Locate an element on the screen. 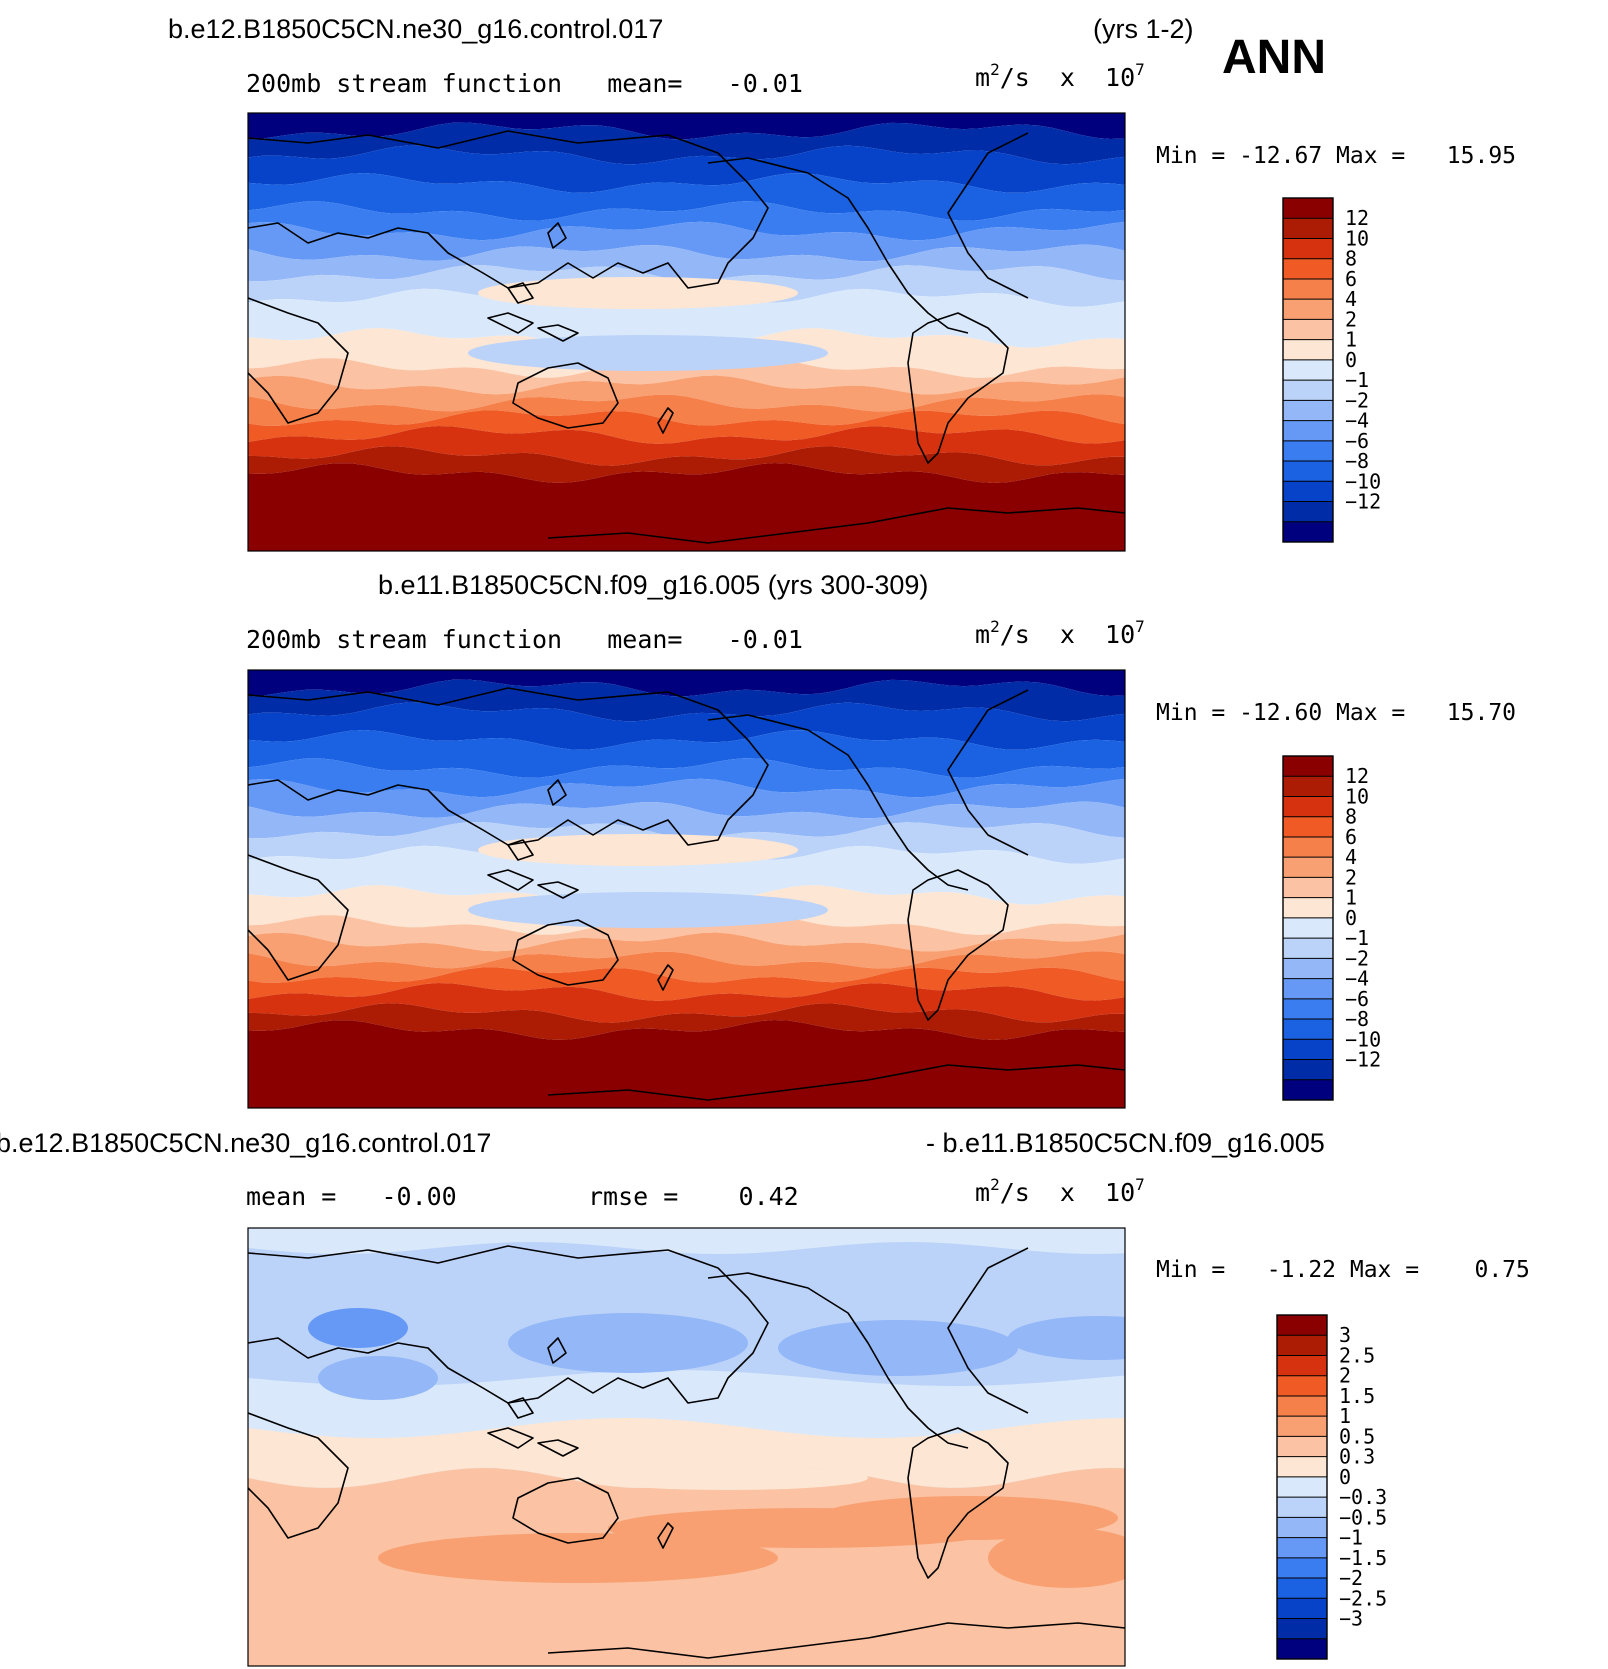  colorbar-tick-label: −8 is located at coordinates (1357, 1019).